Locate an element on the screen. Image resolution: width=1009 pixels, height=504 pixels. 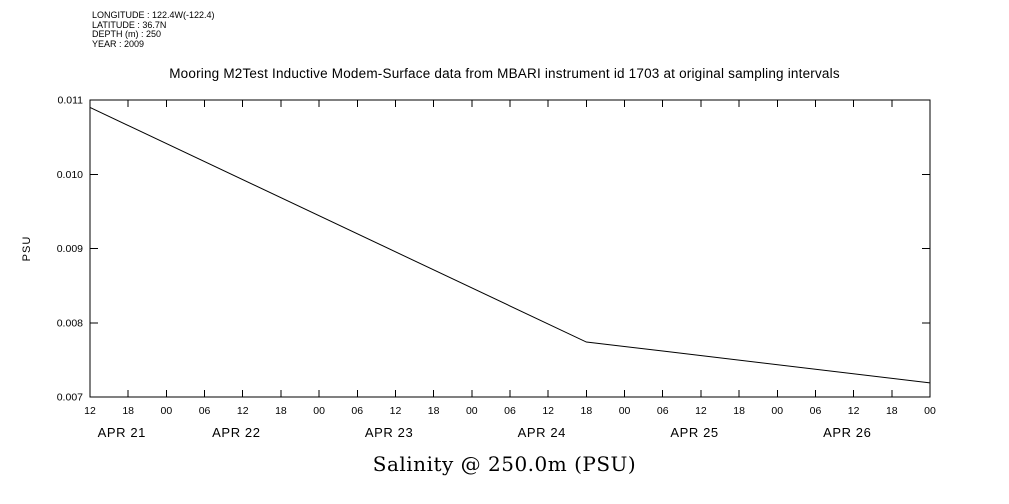
date-label: APR 23 is located at coordinates (389, 432).